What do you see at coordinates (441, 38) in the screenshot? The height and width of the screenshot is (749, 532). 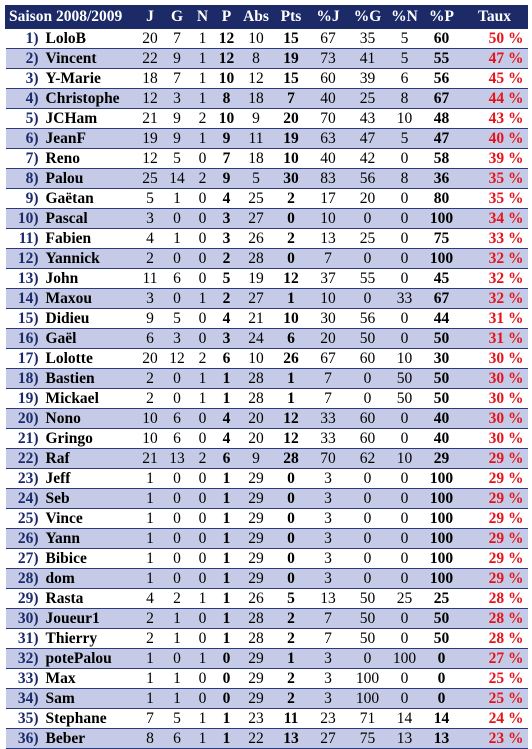 I see `cell-pct-p: 60` at bounding box center [441, 38].